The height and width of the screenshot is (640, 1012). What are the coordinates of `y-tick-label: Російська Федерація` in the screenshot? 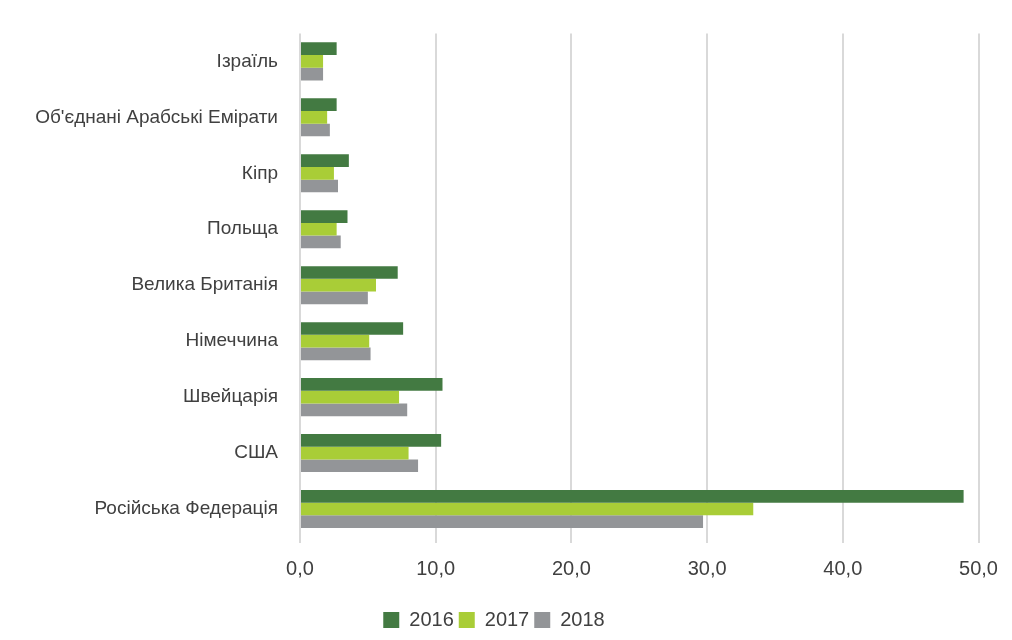 It's located at (186, 508).